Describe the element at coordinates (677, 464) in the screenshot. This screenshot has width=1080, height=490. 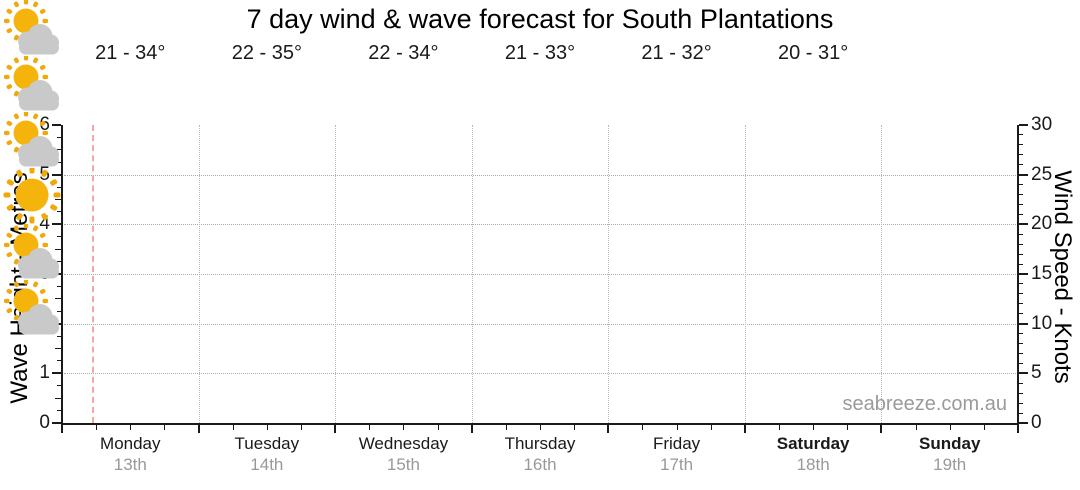
I see `day-date-label: 17th` at that location.